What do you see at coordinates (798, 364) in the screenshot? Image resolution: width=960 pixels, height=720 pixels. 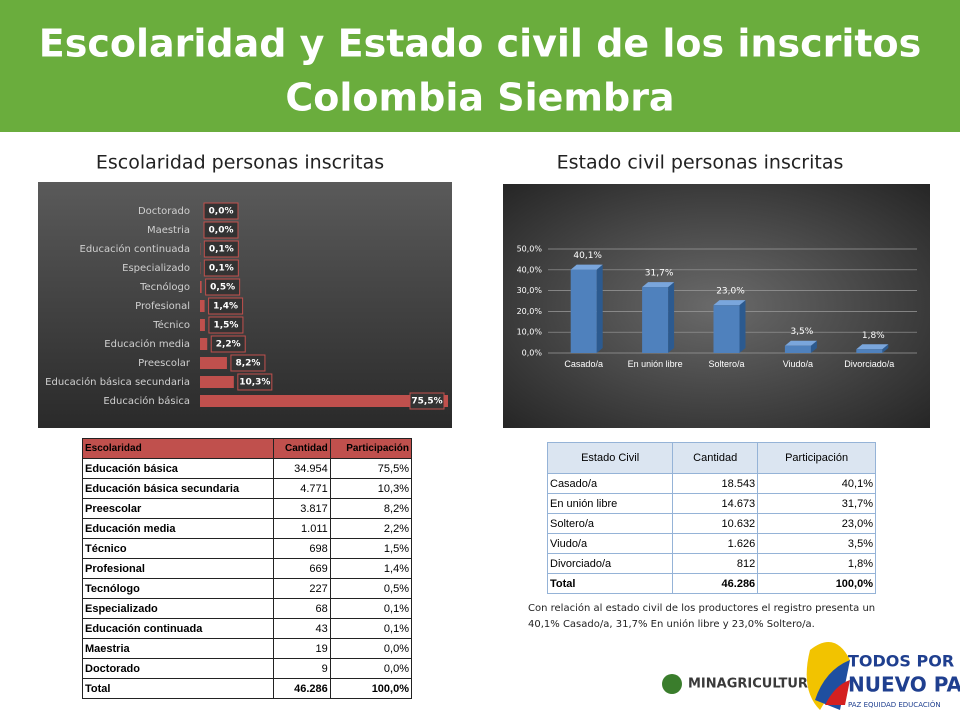 I see `x-tick-label: Viudo/a` at bounding box center [798, 364].